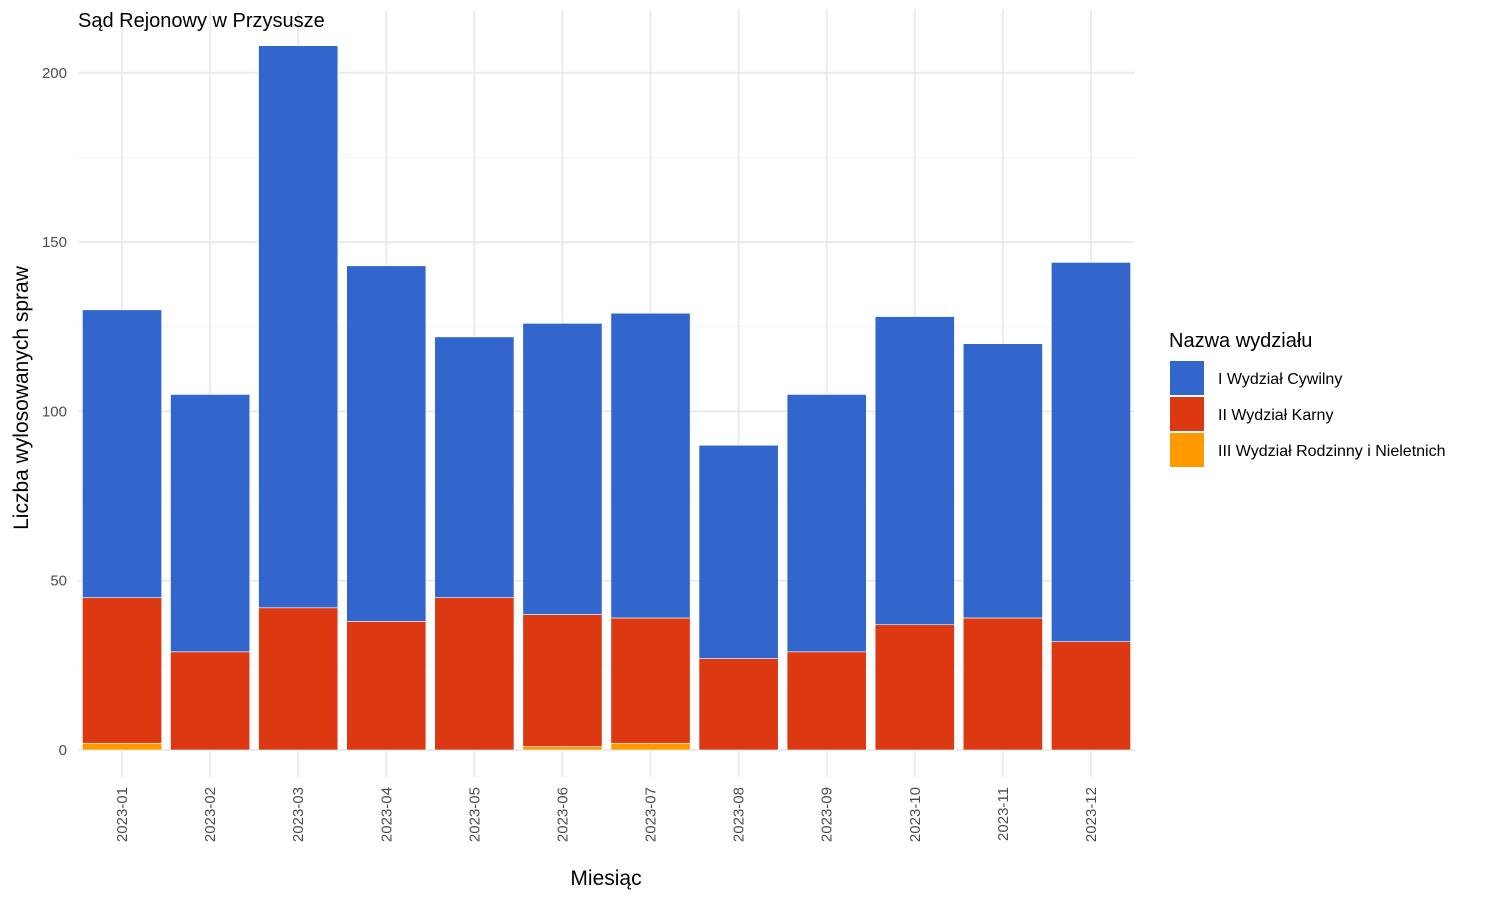 The image size is (1500, 900). I want to click on legend-label: III Wydział Rodzinny i Nieletnich, so click(1332, 451).